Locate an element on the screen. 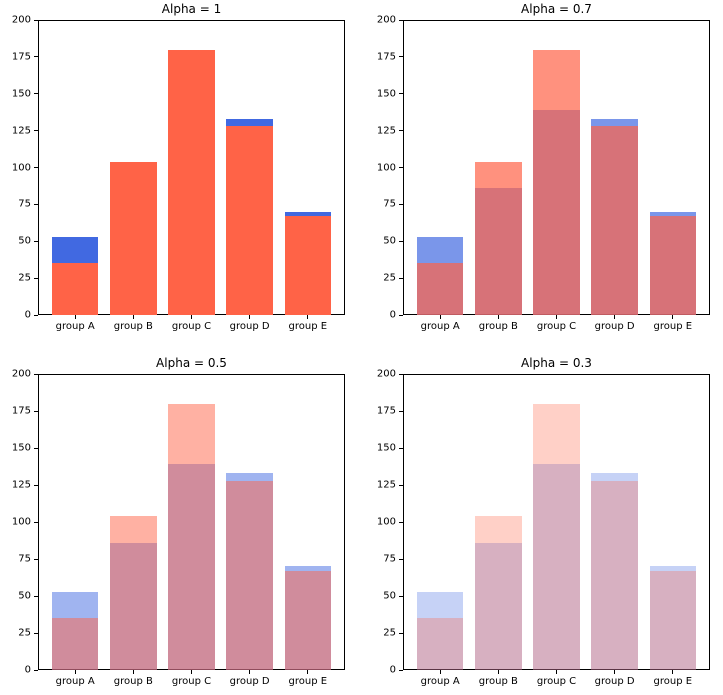 This screenshot has height=695, width=723. bar-blue-group-d is located at coordinates (614, 571).